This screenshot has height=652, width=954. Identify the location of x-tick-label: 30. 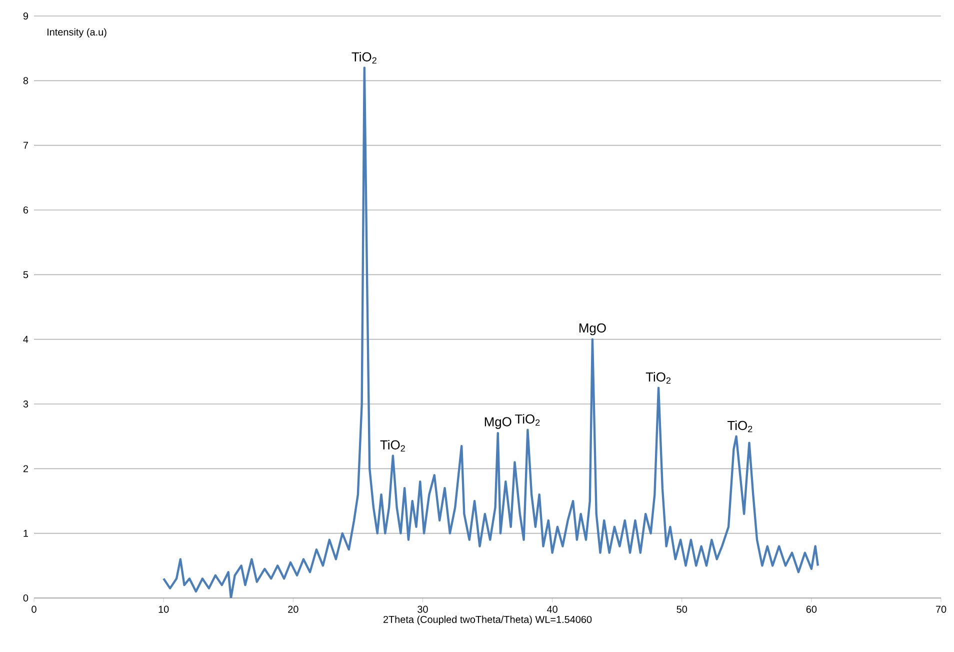
(423, 609).